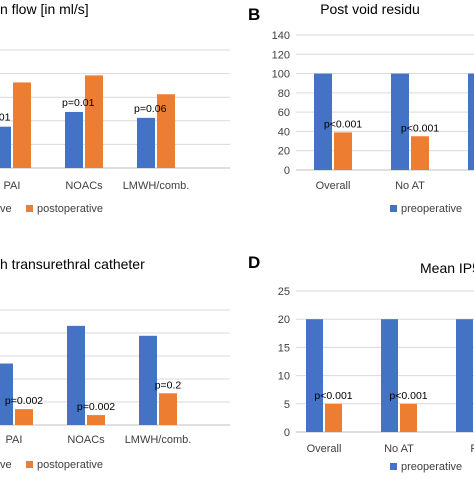  What do you see at coordinates (254, 14) in the screenshot?
I see `panel-letter: B` at bounding box center [254, 14].